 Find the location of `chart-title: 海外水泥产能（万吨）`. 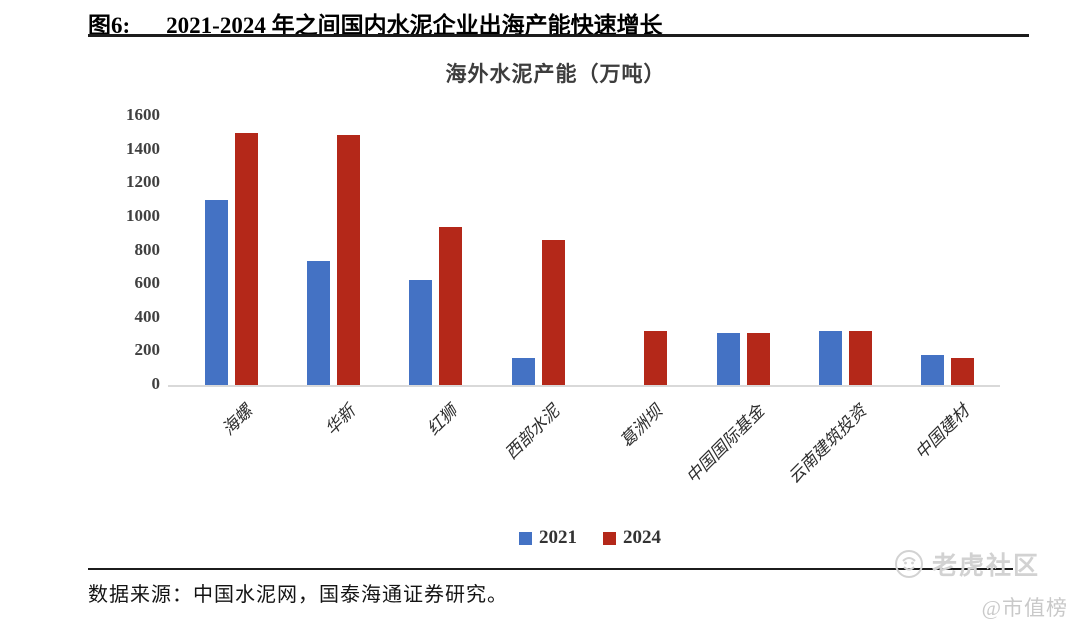

chart-title: 海外水泥产能（万吨） is located at coordinates (555, 74).